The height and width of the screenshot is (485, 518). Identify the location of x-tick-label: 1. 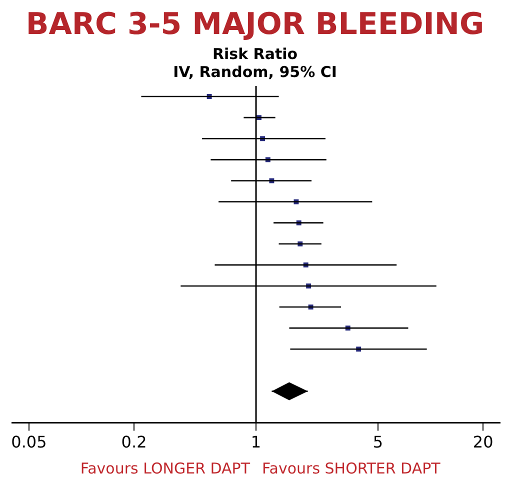
(256, 442).